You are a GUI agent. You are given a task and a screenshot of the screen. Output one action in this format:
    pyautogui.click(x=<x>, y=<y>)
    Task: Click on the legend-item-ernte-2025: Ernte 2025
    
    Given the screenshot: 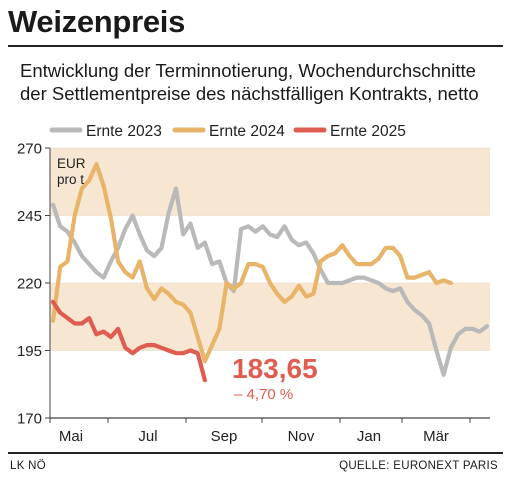 What is the action you would take?
    pyautogui.click(x=349, y=131)
    